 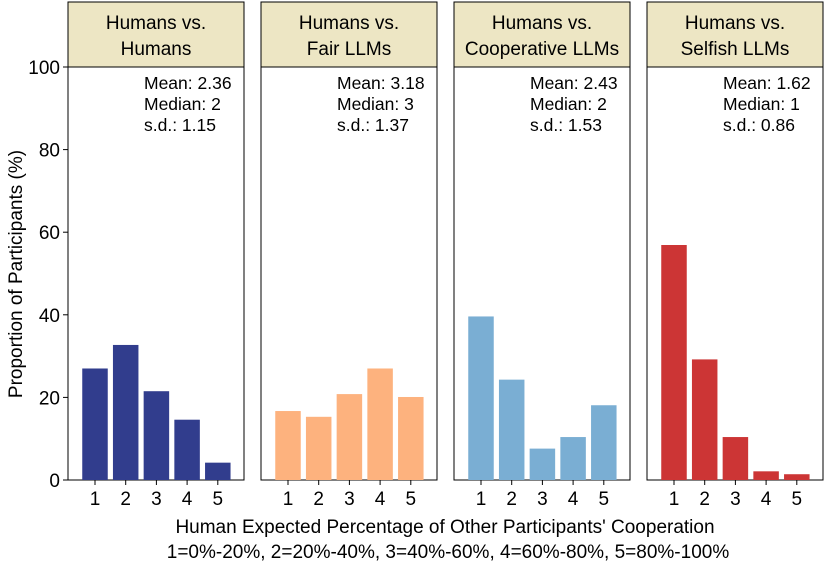 I want to click on y-tick-label: 80, so click(x=49, y=151).